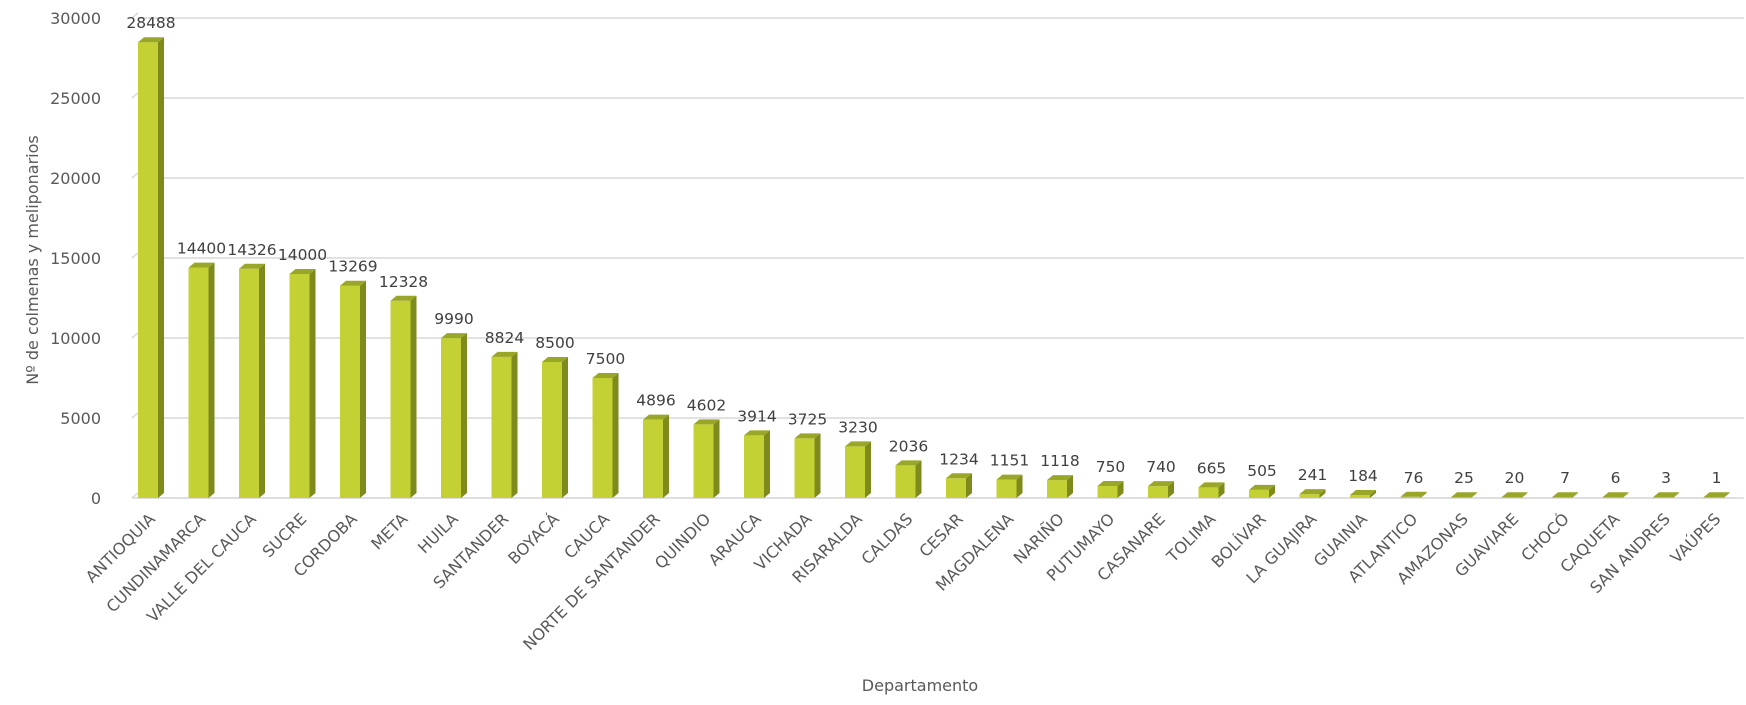  What do you see at coordinates (554, 343) in the screenshot?
I see `data-label: 8500` at bounding box center [554, 343].